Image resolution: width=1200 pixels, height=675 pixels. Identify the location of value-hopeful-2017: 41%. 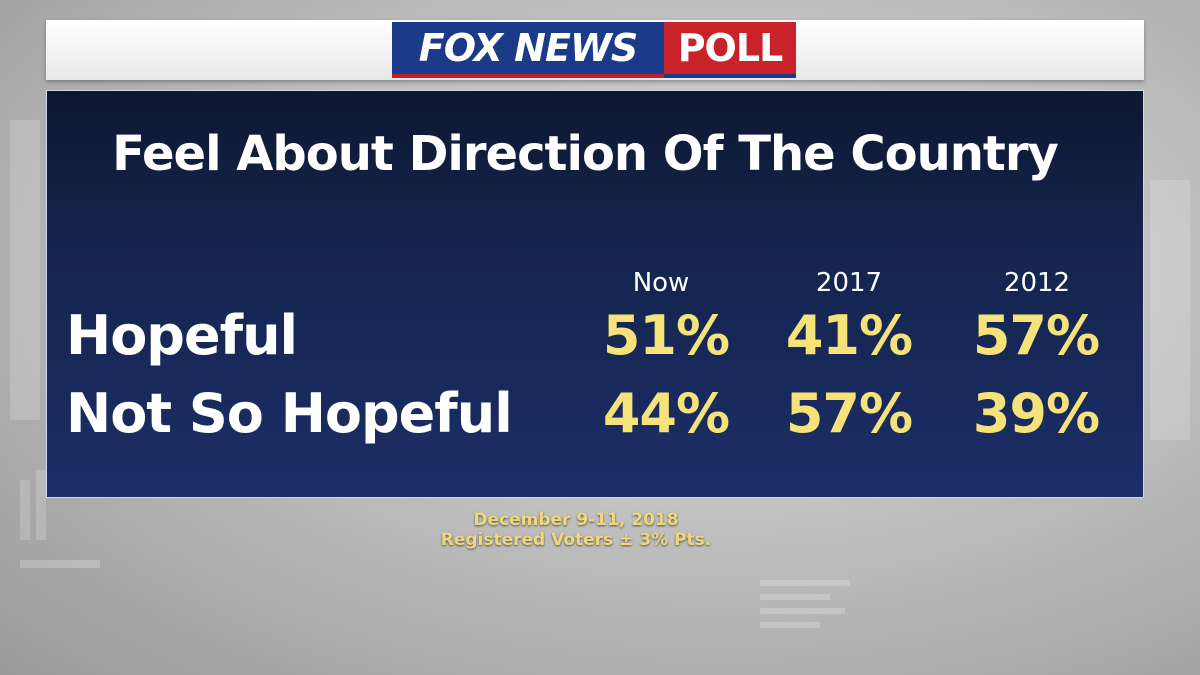
(849, 335).